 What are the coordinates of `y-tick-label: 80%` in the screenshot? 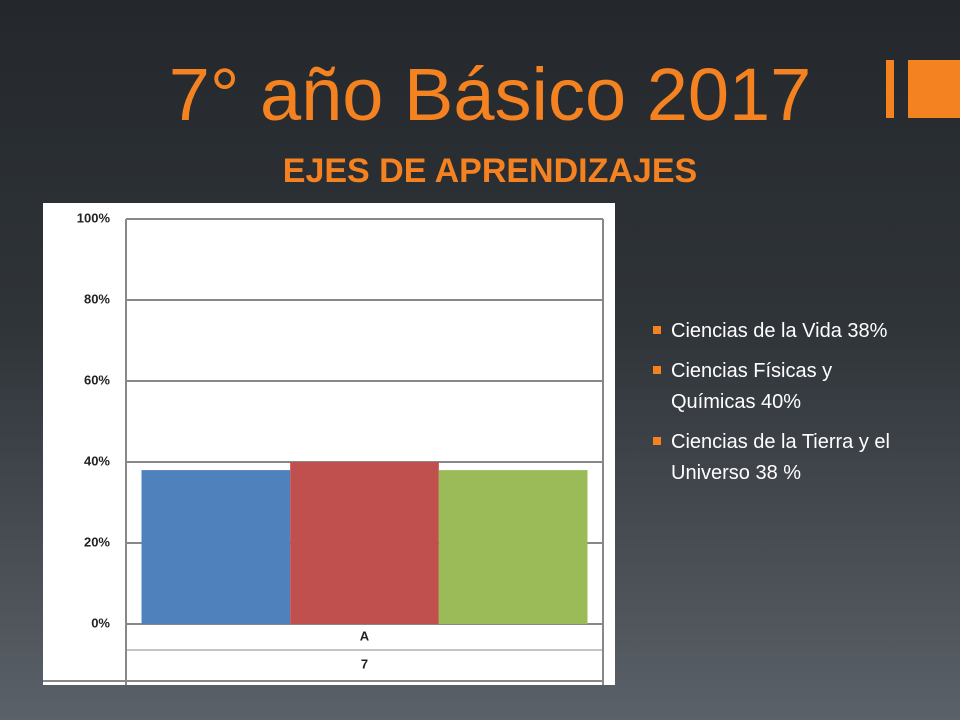 It's located at (97, 298).